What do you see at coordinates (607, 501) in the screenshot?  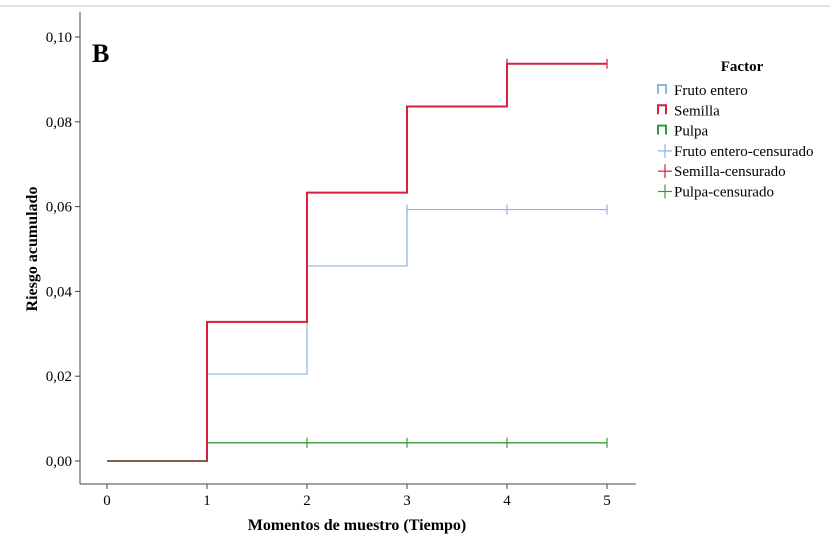 I see `x-tick-label: 5` at bounding box center [607, 501].